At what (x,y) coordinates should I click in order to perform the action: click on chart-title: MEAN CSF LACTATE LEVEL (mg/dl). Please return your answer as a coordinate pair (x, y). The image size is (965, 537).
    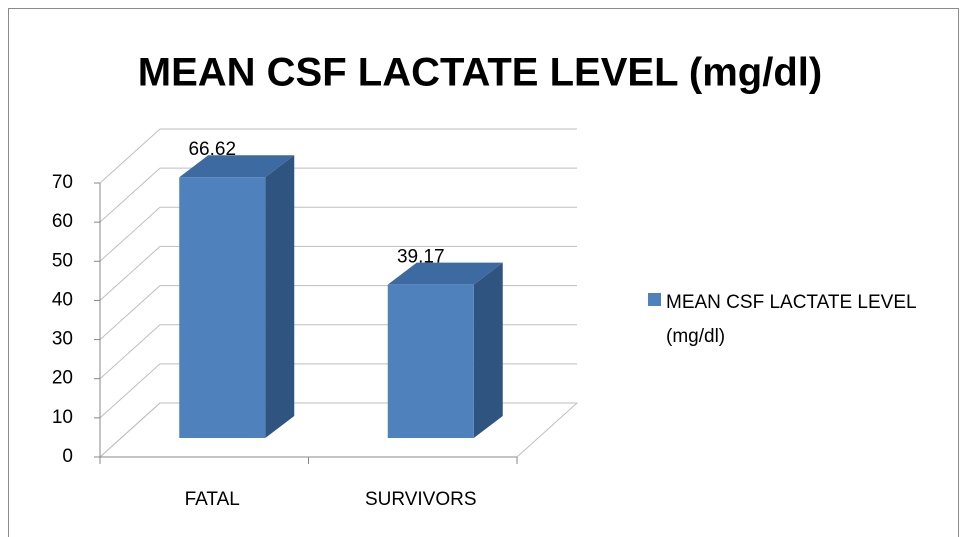
    Looking at the image, I should click on (480, 73).